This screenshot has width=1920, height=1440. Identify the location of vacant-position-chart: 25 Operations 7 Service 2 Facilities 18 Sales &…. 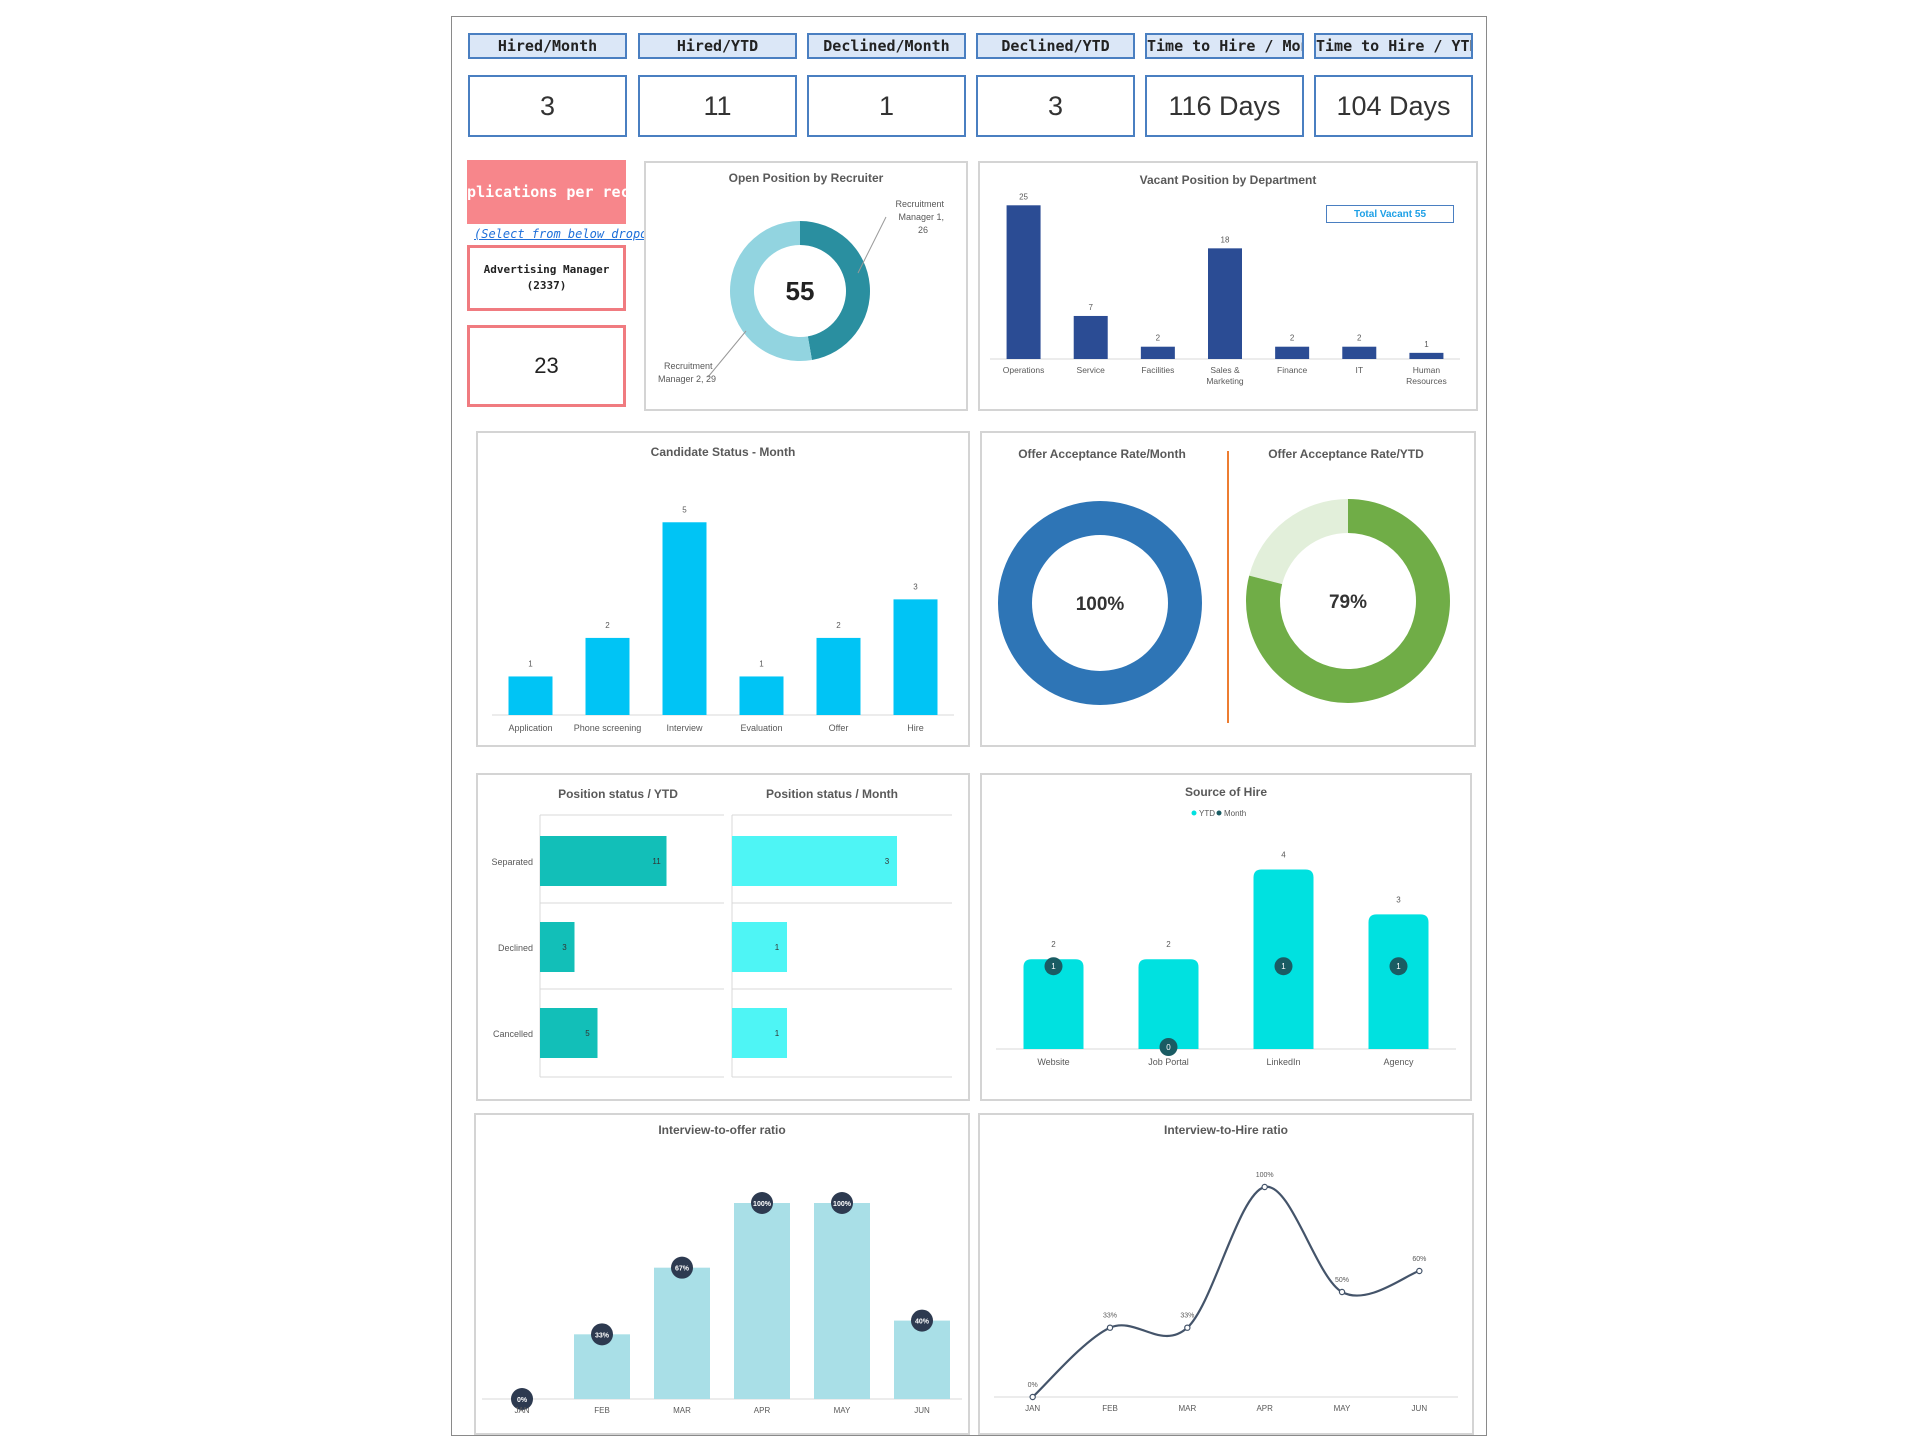
(1225, 289).